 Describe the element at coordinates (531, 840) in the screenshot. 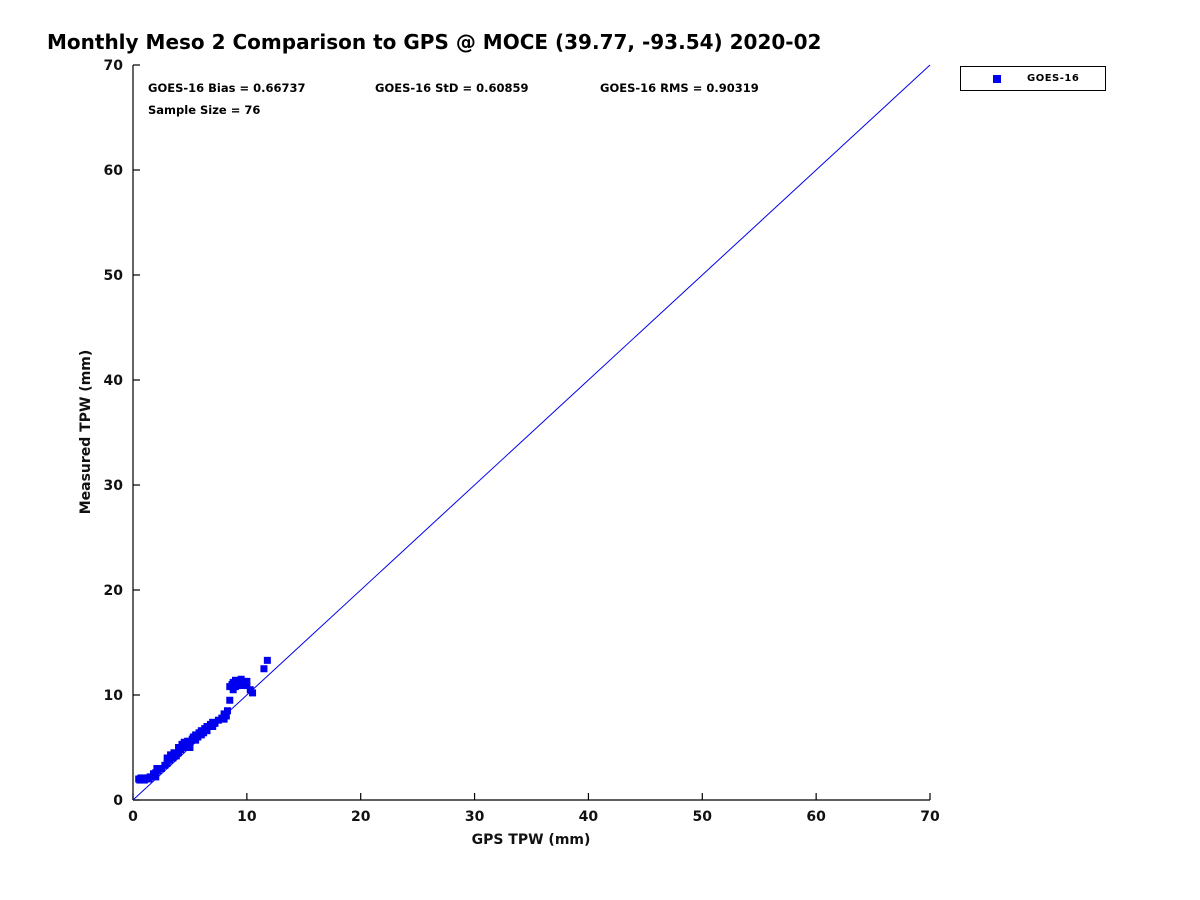

I see `x-axis-label: GPS TPW (mm)` at that location.